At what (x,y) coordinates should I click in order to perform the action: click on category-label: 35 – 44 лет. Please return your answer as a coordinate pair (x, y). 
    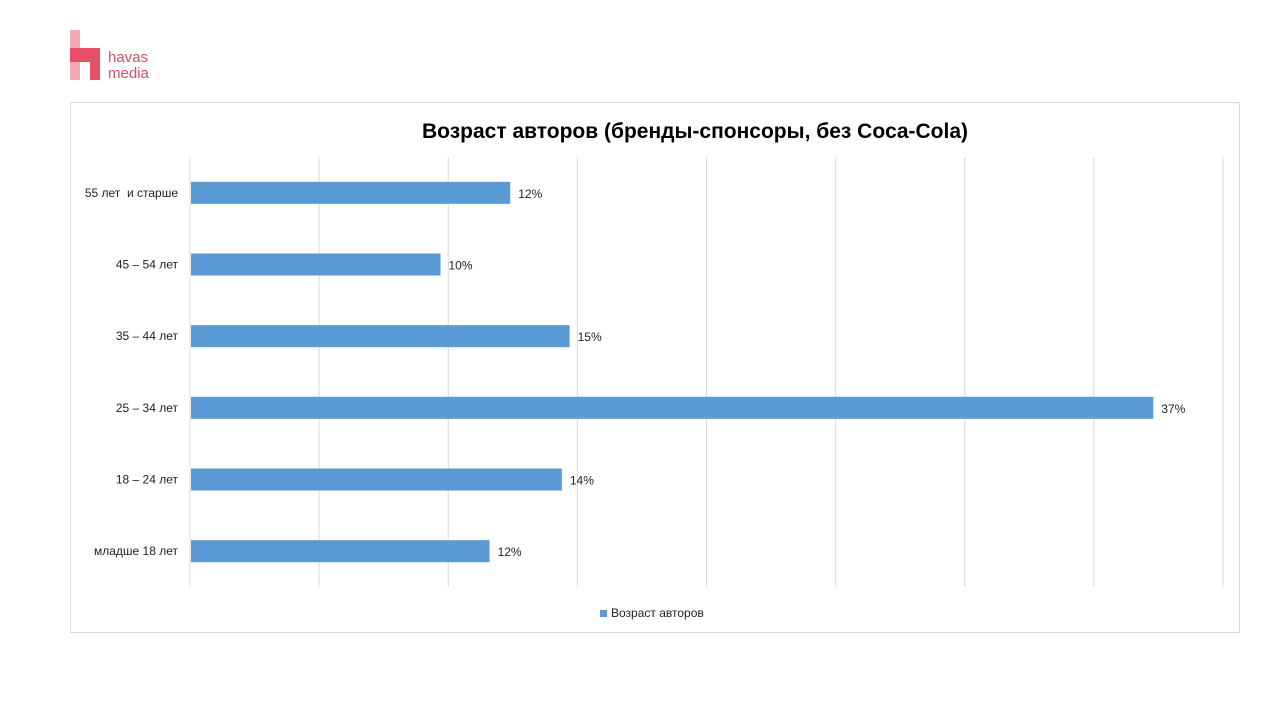
    Looking at the image, I should click on (147, 336).